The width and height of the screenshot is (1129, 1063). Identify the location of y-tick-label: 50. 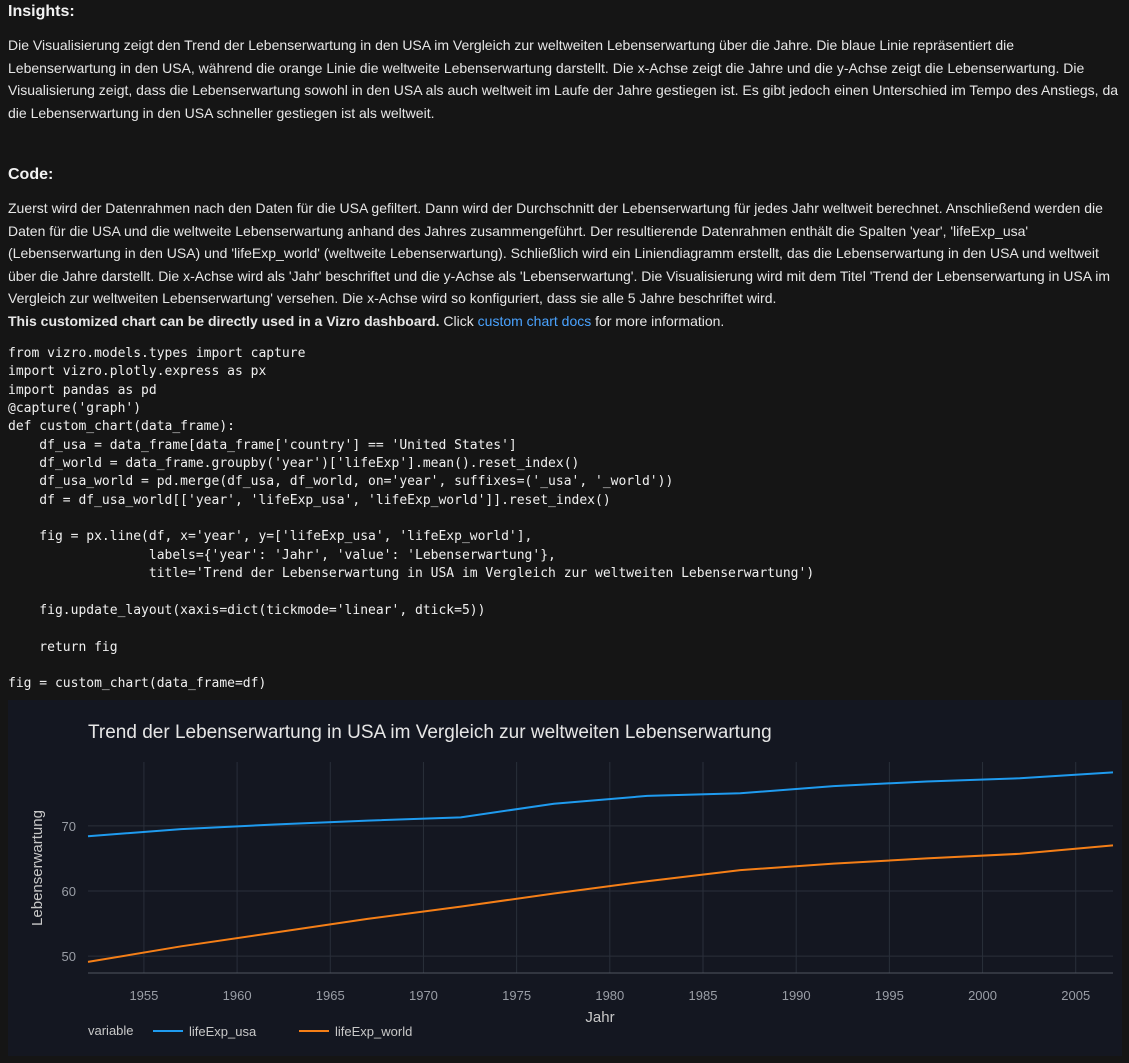
(69, 956).